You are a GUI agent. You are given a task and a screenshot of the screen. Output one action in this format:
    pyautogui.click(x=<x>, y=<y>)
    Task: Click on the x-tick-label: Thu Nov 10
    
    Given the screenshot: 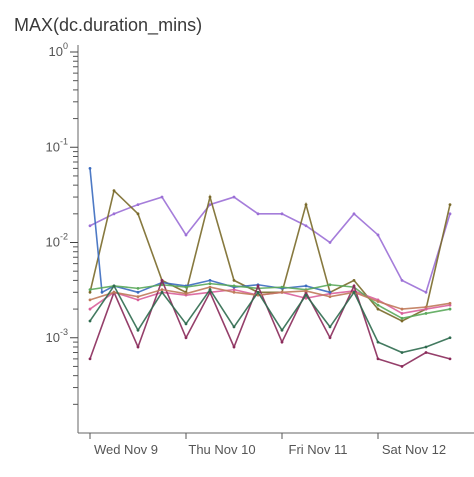 What is the action you would take?
    pyautogui.click(x=221, y=449)
    